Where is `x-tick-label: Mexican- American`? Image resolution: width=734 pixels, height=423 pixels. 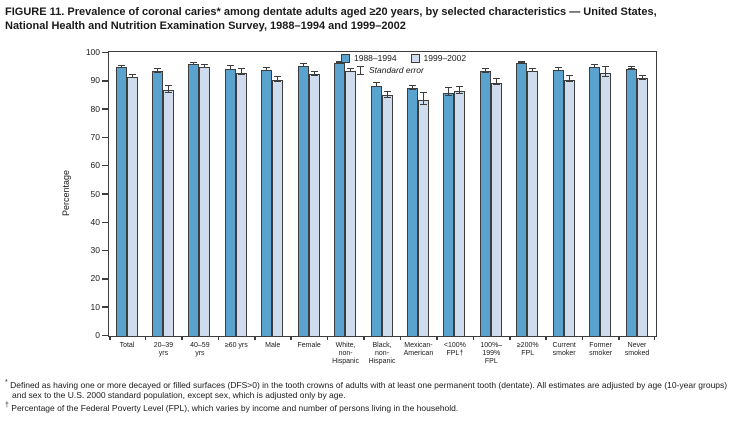
x-tick-label: Mexican- American is located at coordinates (418, 349).